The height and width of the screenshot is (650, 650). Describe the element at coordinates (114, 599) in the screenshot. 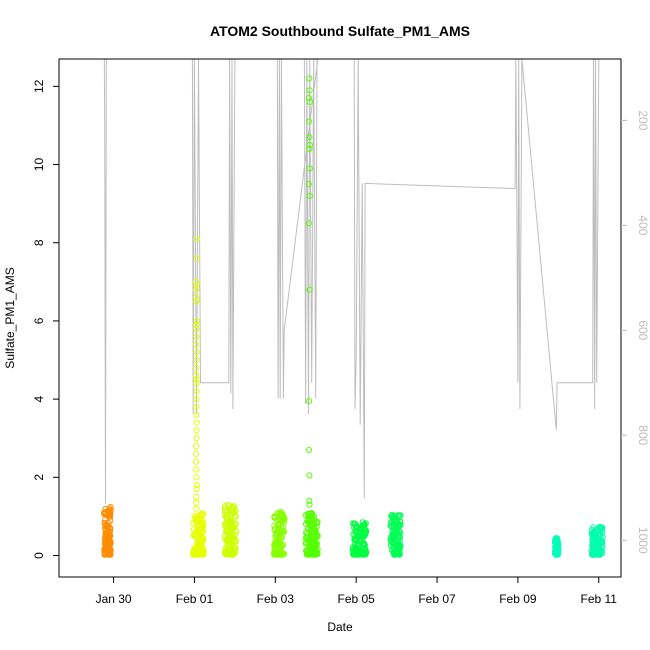

I see `x-tick-label: Jan 30` at that location.